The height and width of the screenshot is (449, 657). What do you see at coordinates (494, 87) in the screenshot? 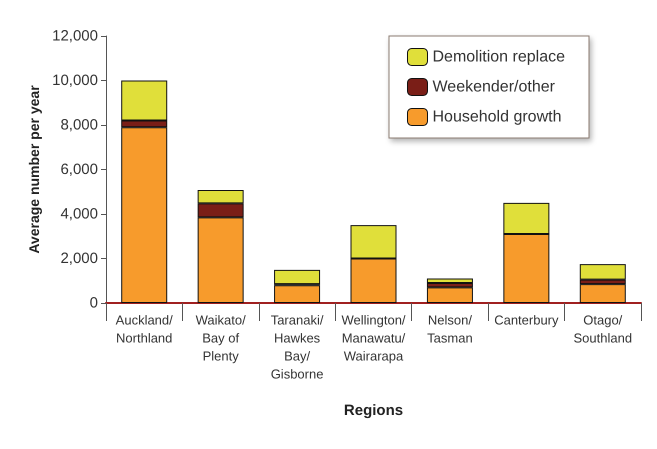
I see `legend-label: Weekender/other` at bounding box center [494, 87].